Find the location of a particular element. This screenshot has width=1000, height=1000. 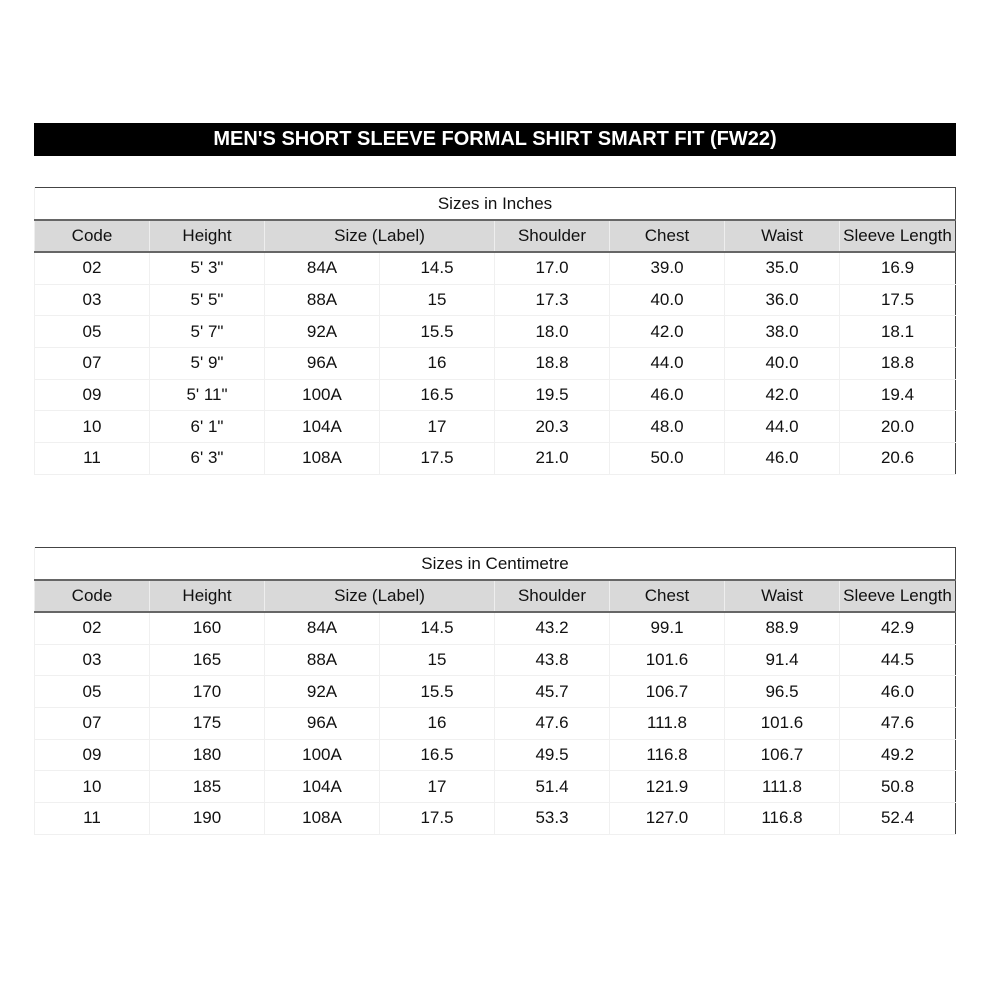

table-cell: 16.5 is located at coordinates (437, 395).